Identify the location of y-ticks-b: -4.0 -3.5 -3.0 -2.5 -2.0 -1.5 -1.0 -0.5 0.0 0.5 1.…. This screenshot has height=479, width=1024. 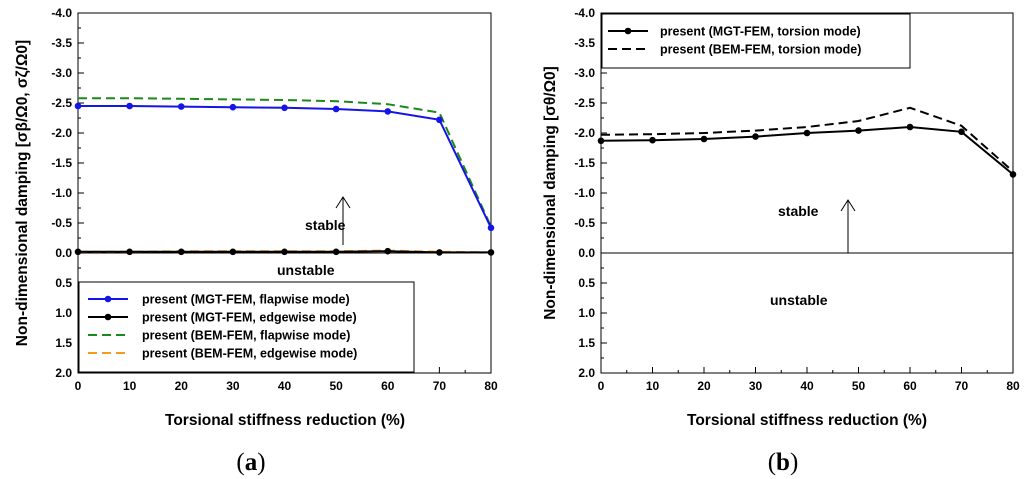
(590, 193).